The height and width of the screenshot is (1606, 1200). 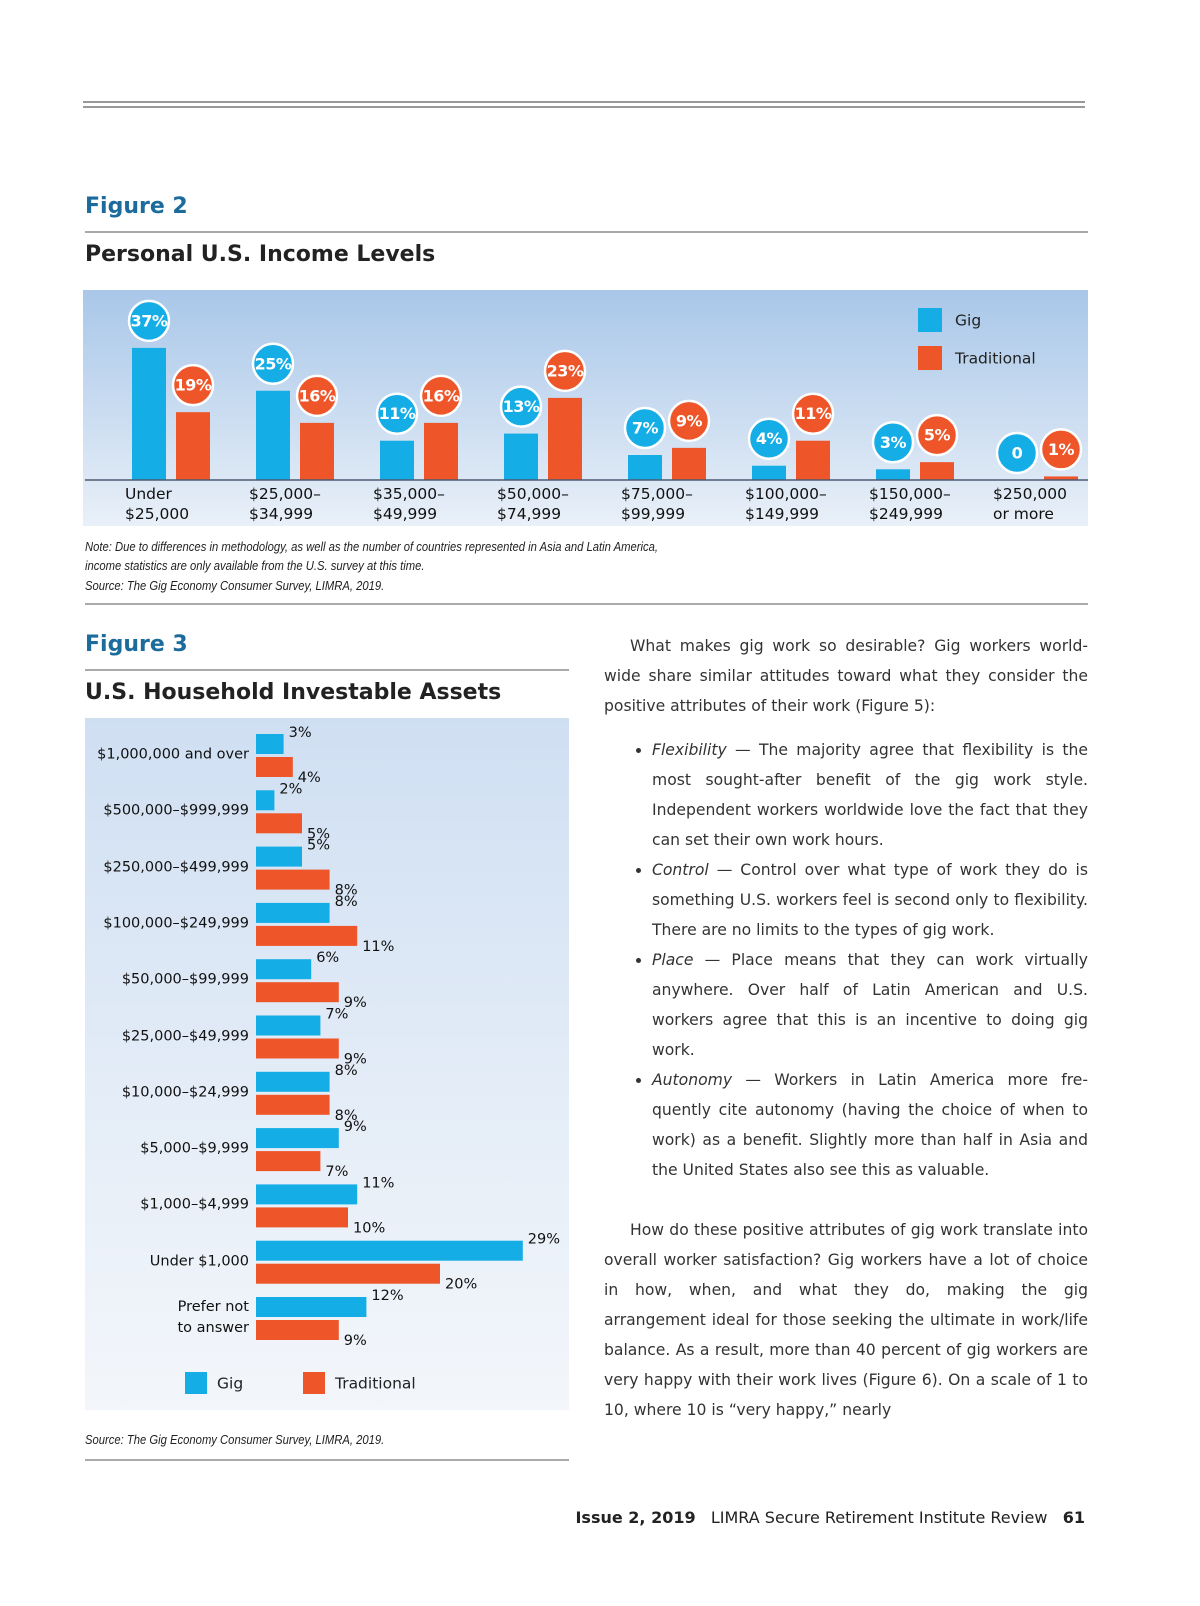 I want to click on x-tick-label: $25,000– $34,999, so click(x=285, y=504).